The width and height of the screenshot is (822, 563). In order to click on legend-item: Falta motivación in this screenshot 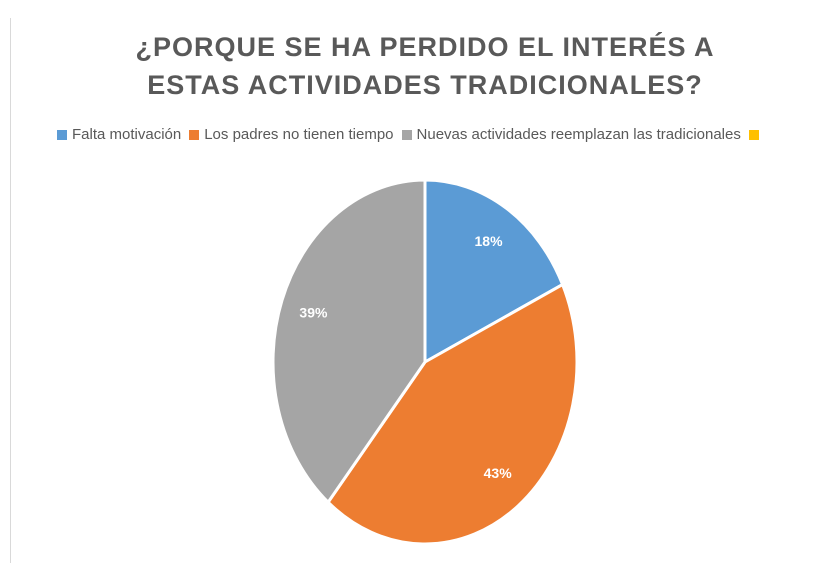, I will do `click(119, 134)`.